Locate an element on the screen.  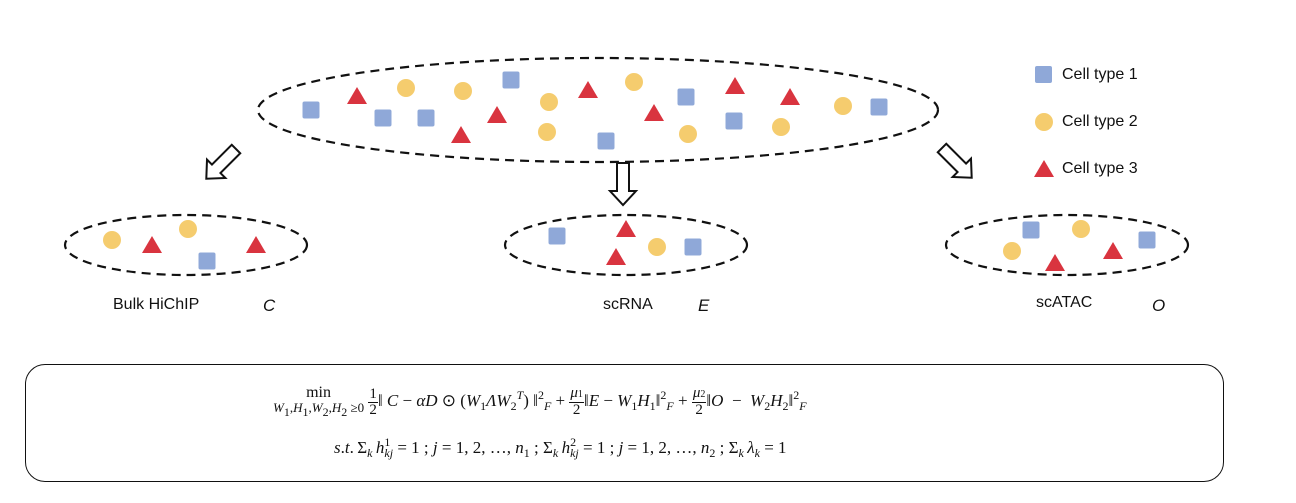
arrow-to-scrna is located at coordinates (623, 184).